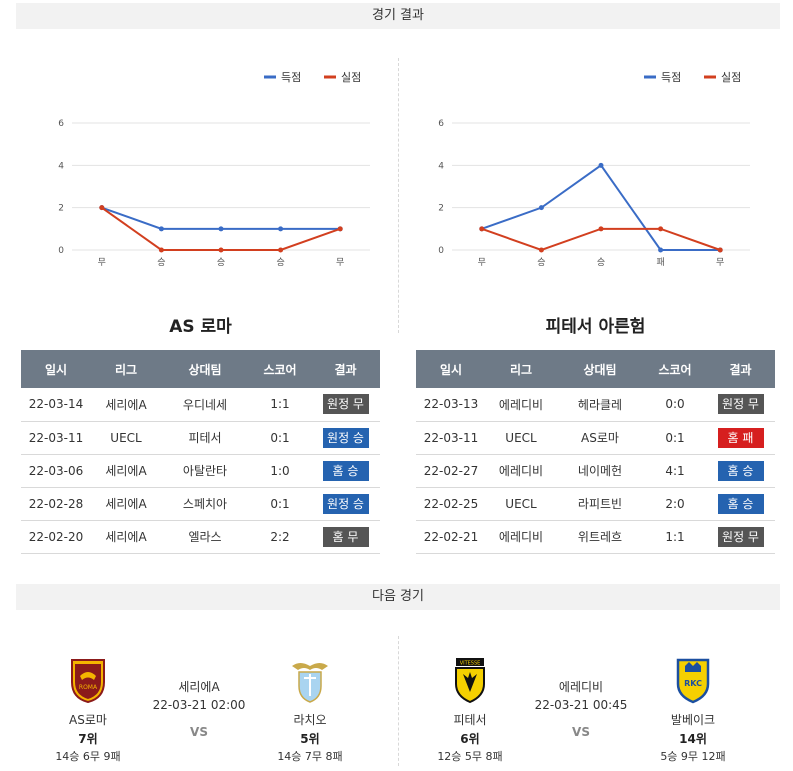  What do you see at coordinates (61, 124) in the screenshot?
I see `y-tick-label: 6` at bounding box center [61, 124].